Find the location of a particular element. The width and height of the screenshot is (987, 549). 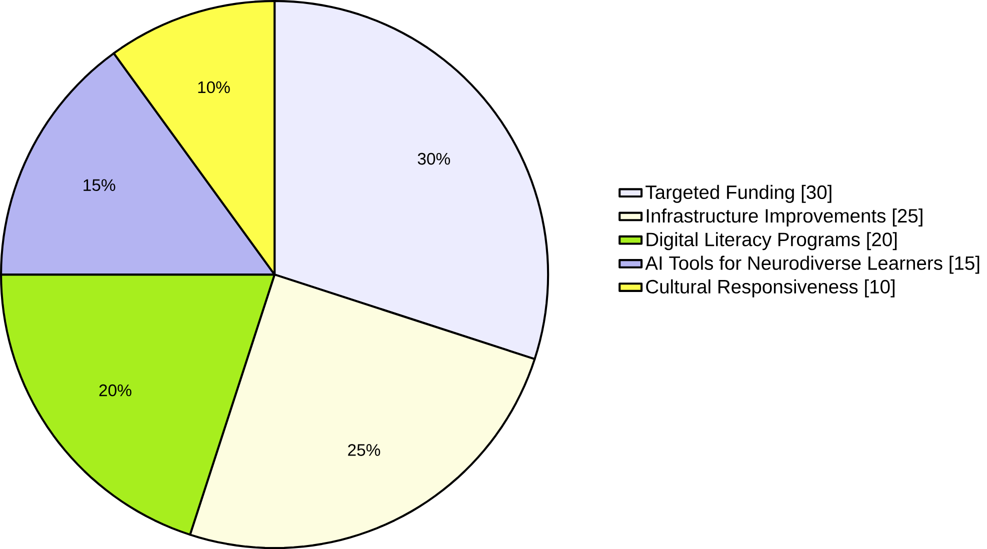

legend-label: Infrastructure Improvements [25] is located at coordinates (784, 217).